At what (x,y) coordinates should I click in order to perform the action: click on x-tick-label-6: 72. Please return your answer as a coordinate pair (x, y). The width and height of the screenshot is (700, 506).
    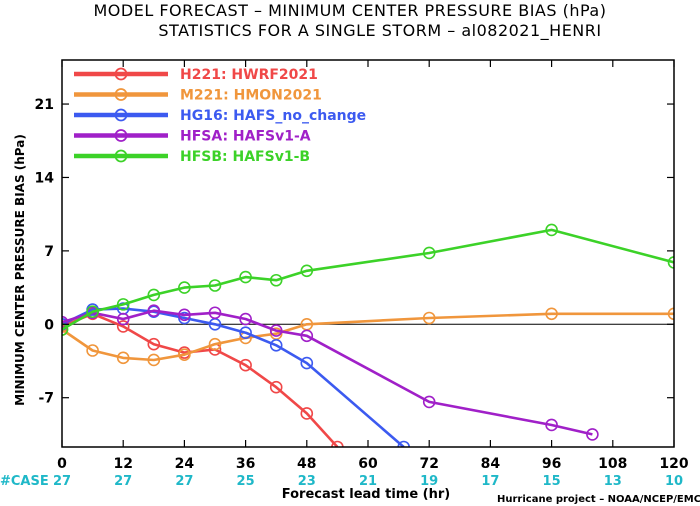
    Looking at the image, I should click on (428, 464).